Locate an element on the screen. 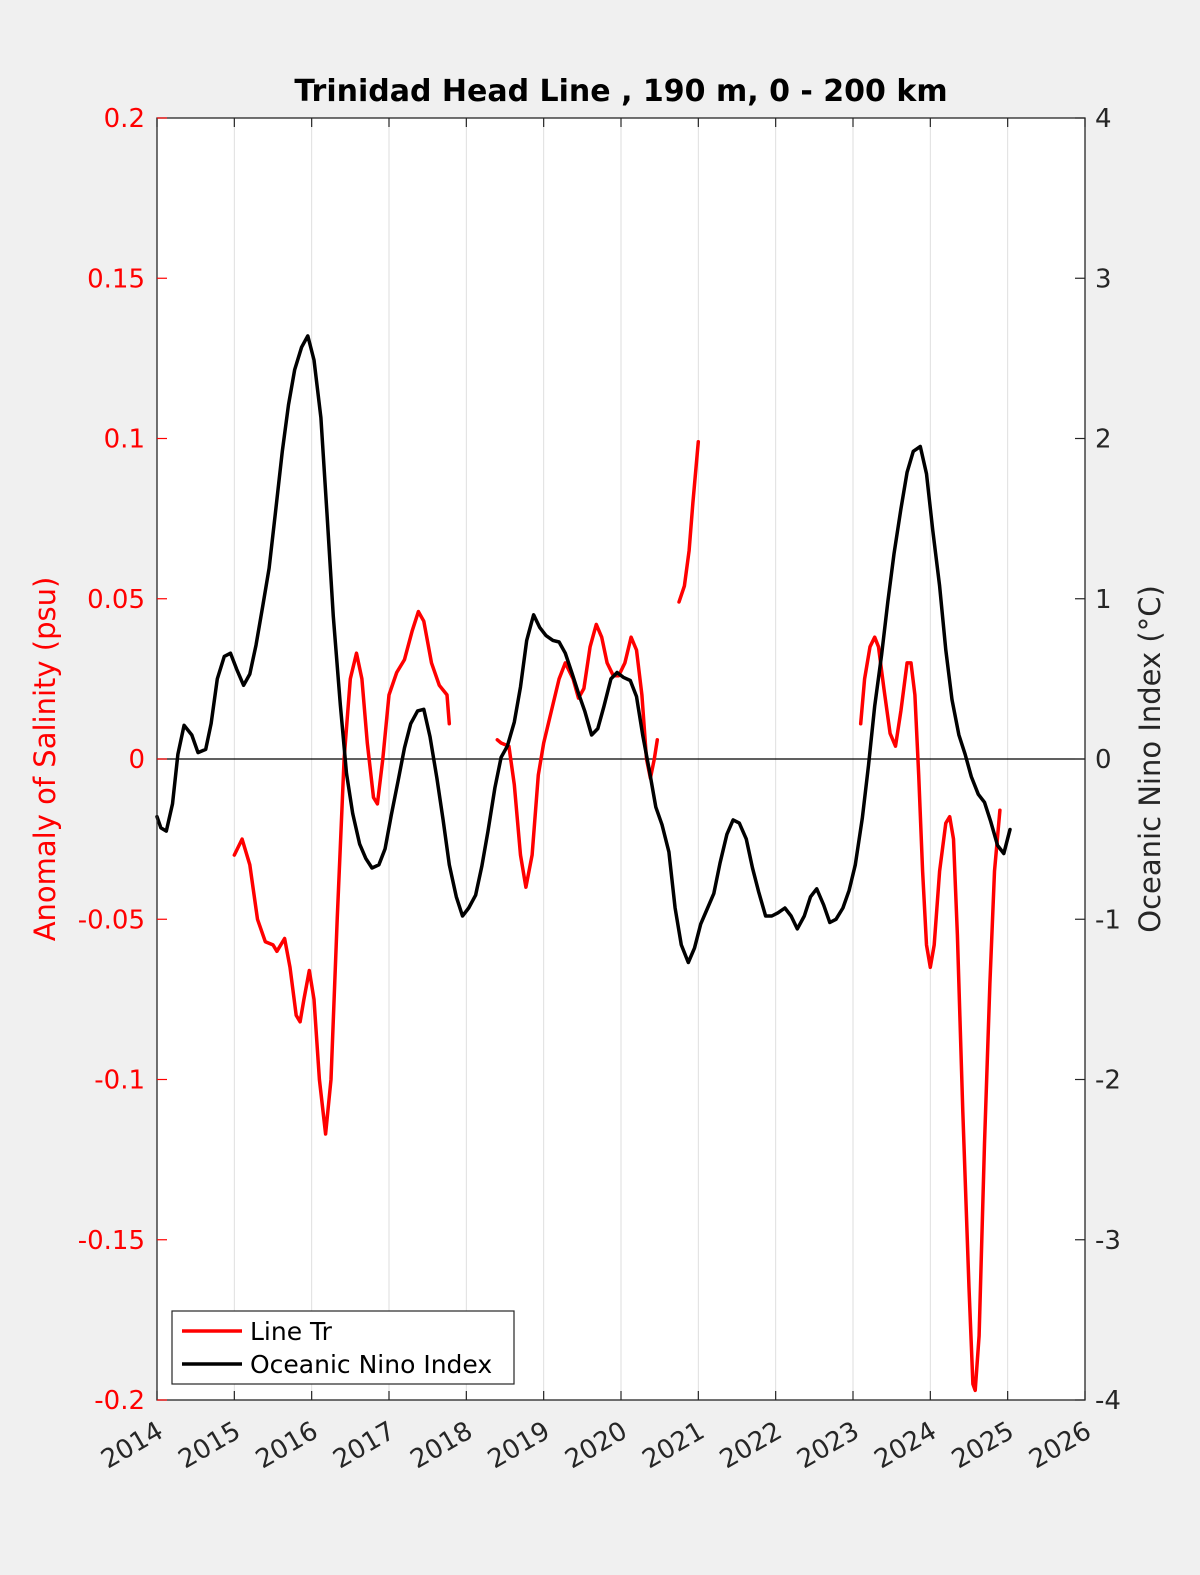 Image resolution: width=1200 pixels, height=1575 pixels. y-left-tick-label: 0 is located at coordinates (136, 760).